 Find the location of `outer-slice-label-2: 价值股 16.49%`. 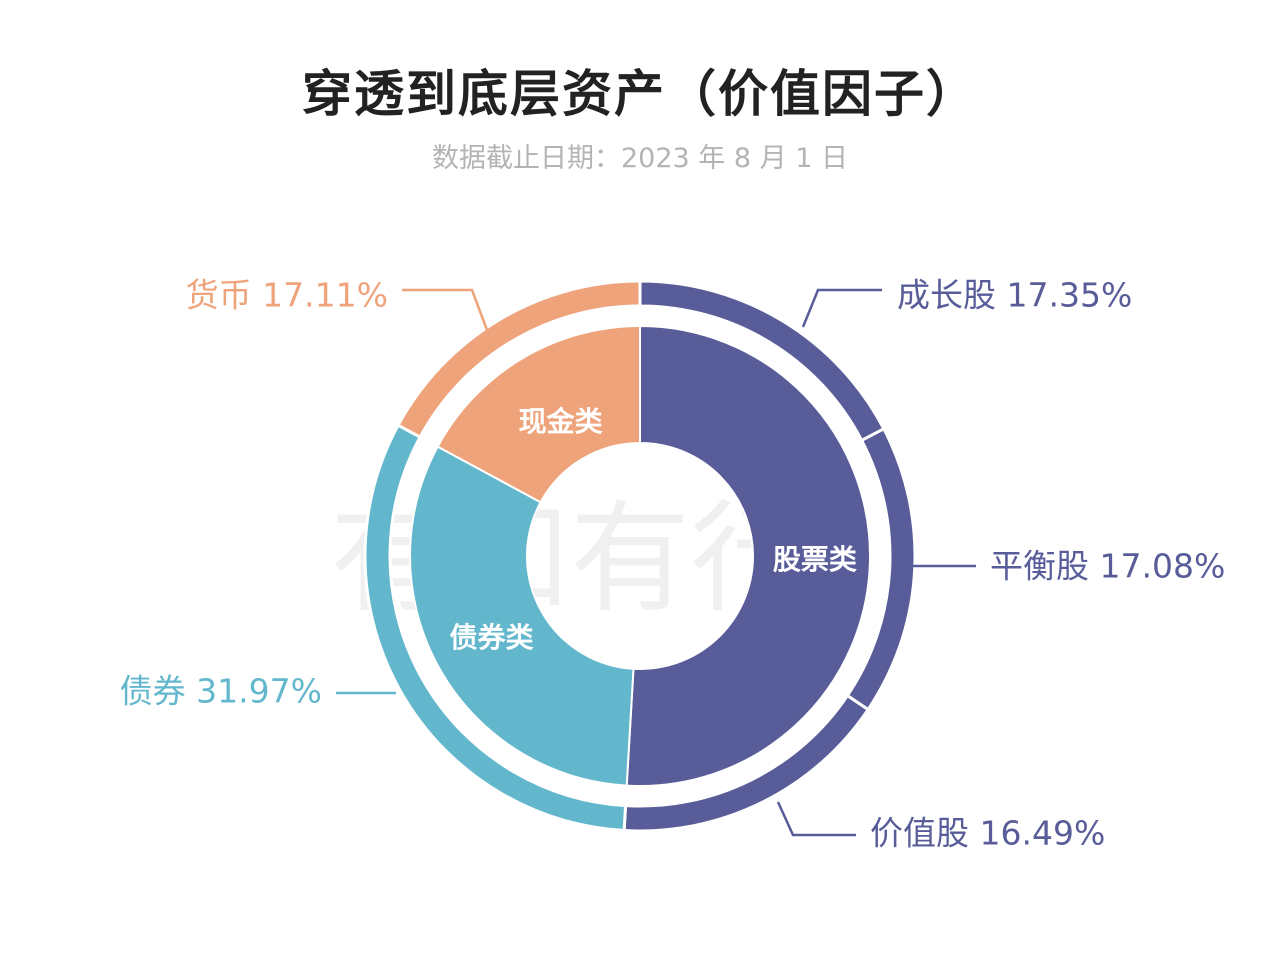

outer-slice-label-2: 价值股 16.49% is located at coordinates (987, 833).